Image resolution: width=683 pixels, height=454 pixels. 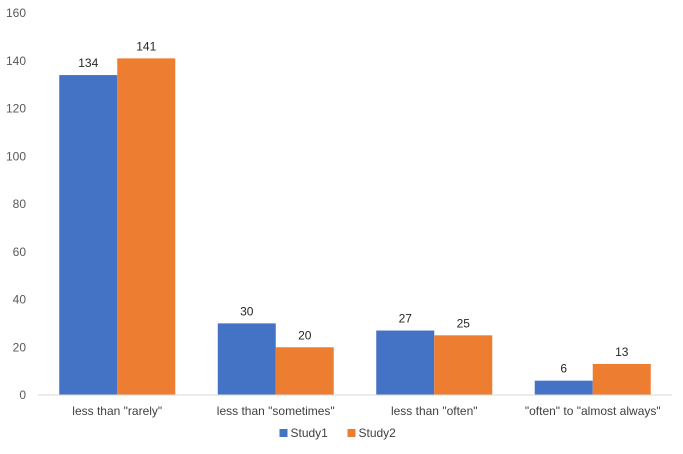 I want to click on y-tick-label: 140, so click(x=16, y=61).